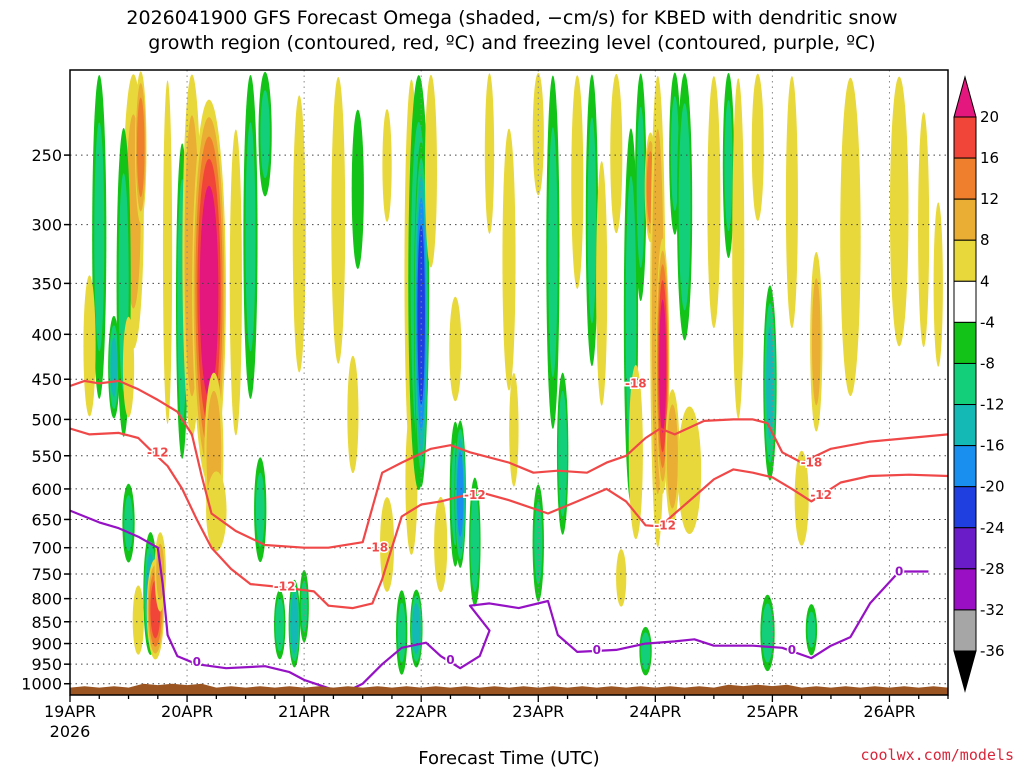  What do you see at coordinates (992, 405) in the screenshot?
I see `colorbar-label: -12` at bounding box center [992, 405].